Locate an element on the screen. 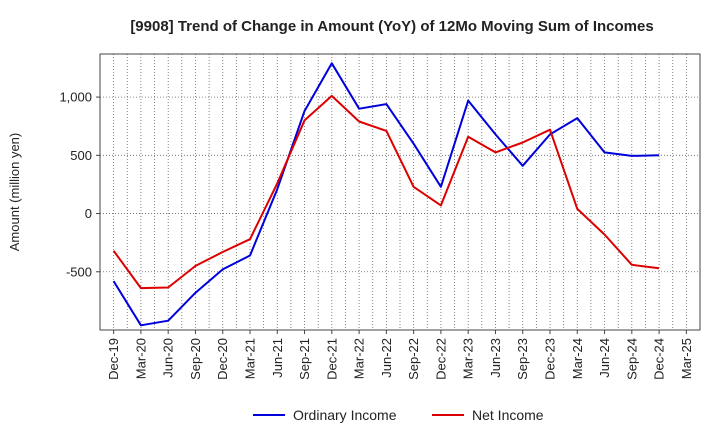 The width and height of the screenshot is (720, 440). x-tick-label: Mar-22 is located at coordinates (359, 358).